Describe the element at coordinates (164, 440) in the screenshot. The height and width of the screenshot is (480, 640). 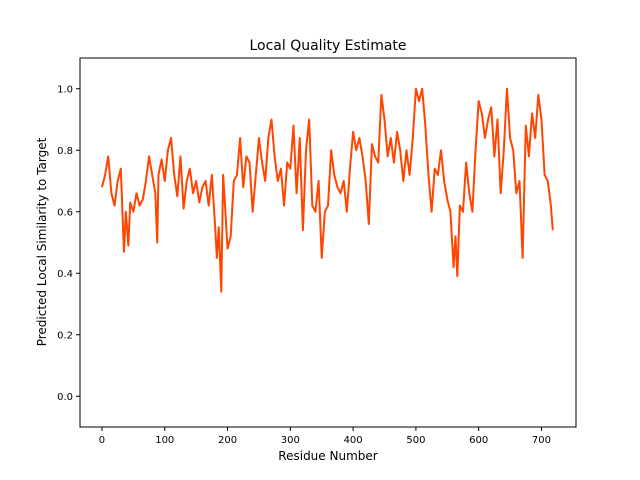
I see `x-tick-label: 100` at that location.